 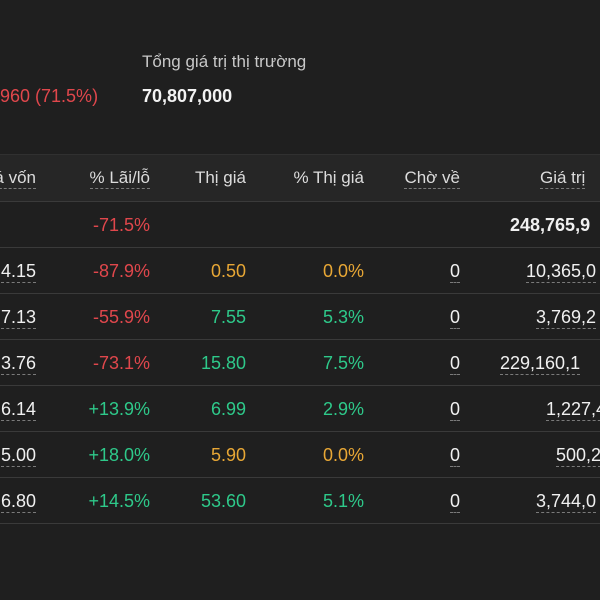 I want to click on cell-price: 7.55, so click(x=228, y=317).